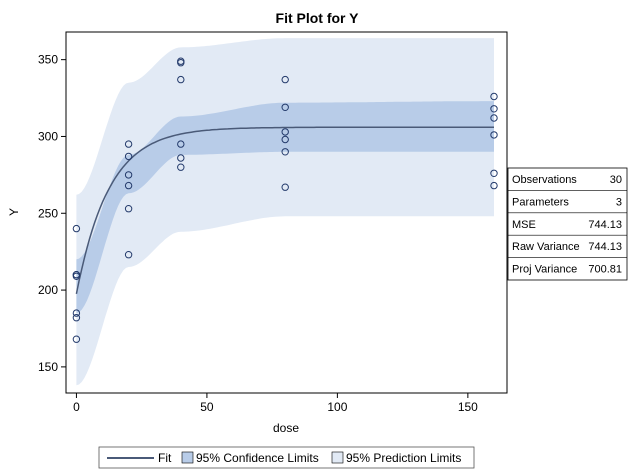  What do you see at coordinates (337, 407) in the screenshot?
I see `x-tick-label: 100` at bounding box center [337, 407].